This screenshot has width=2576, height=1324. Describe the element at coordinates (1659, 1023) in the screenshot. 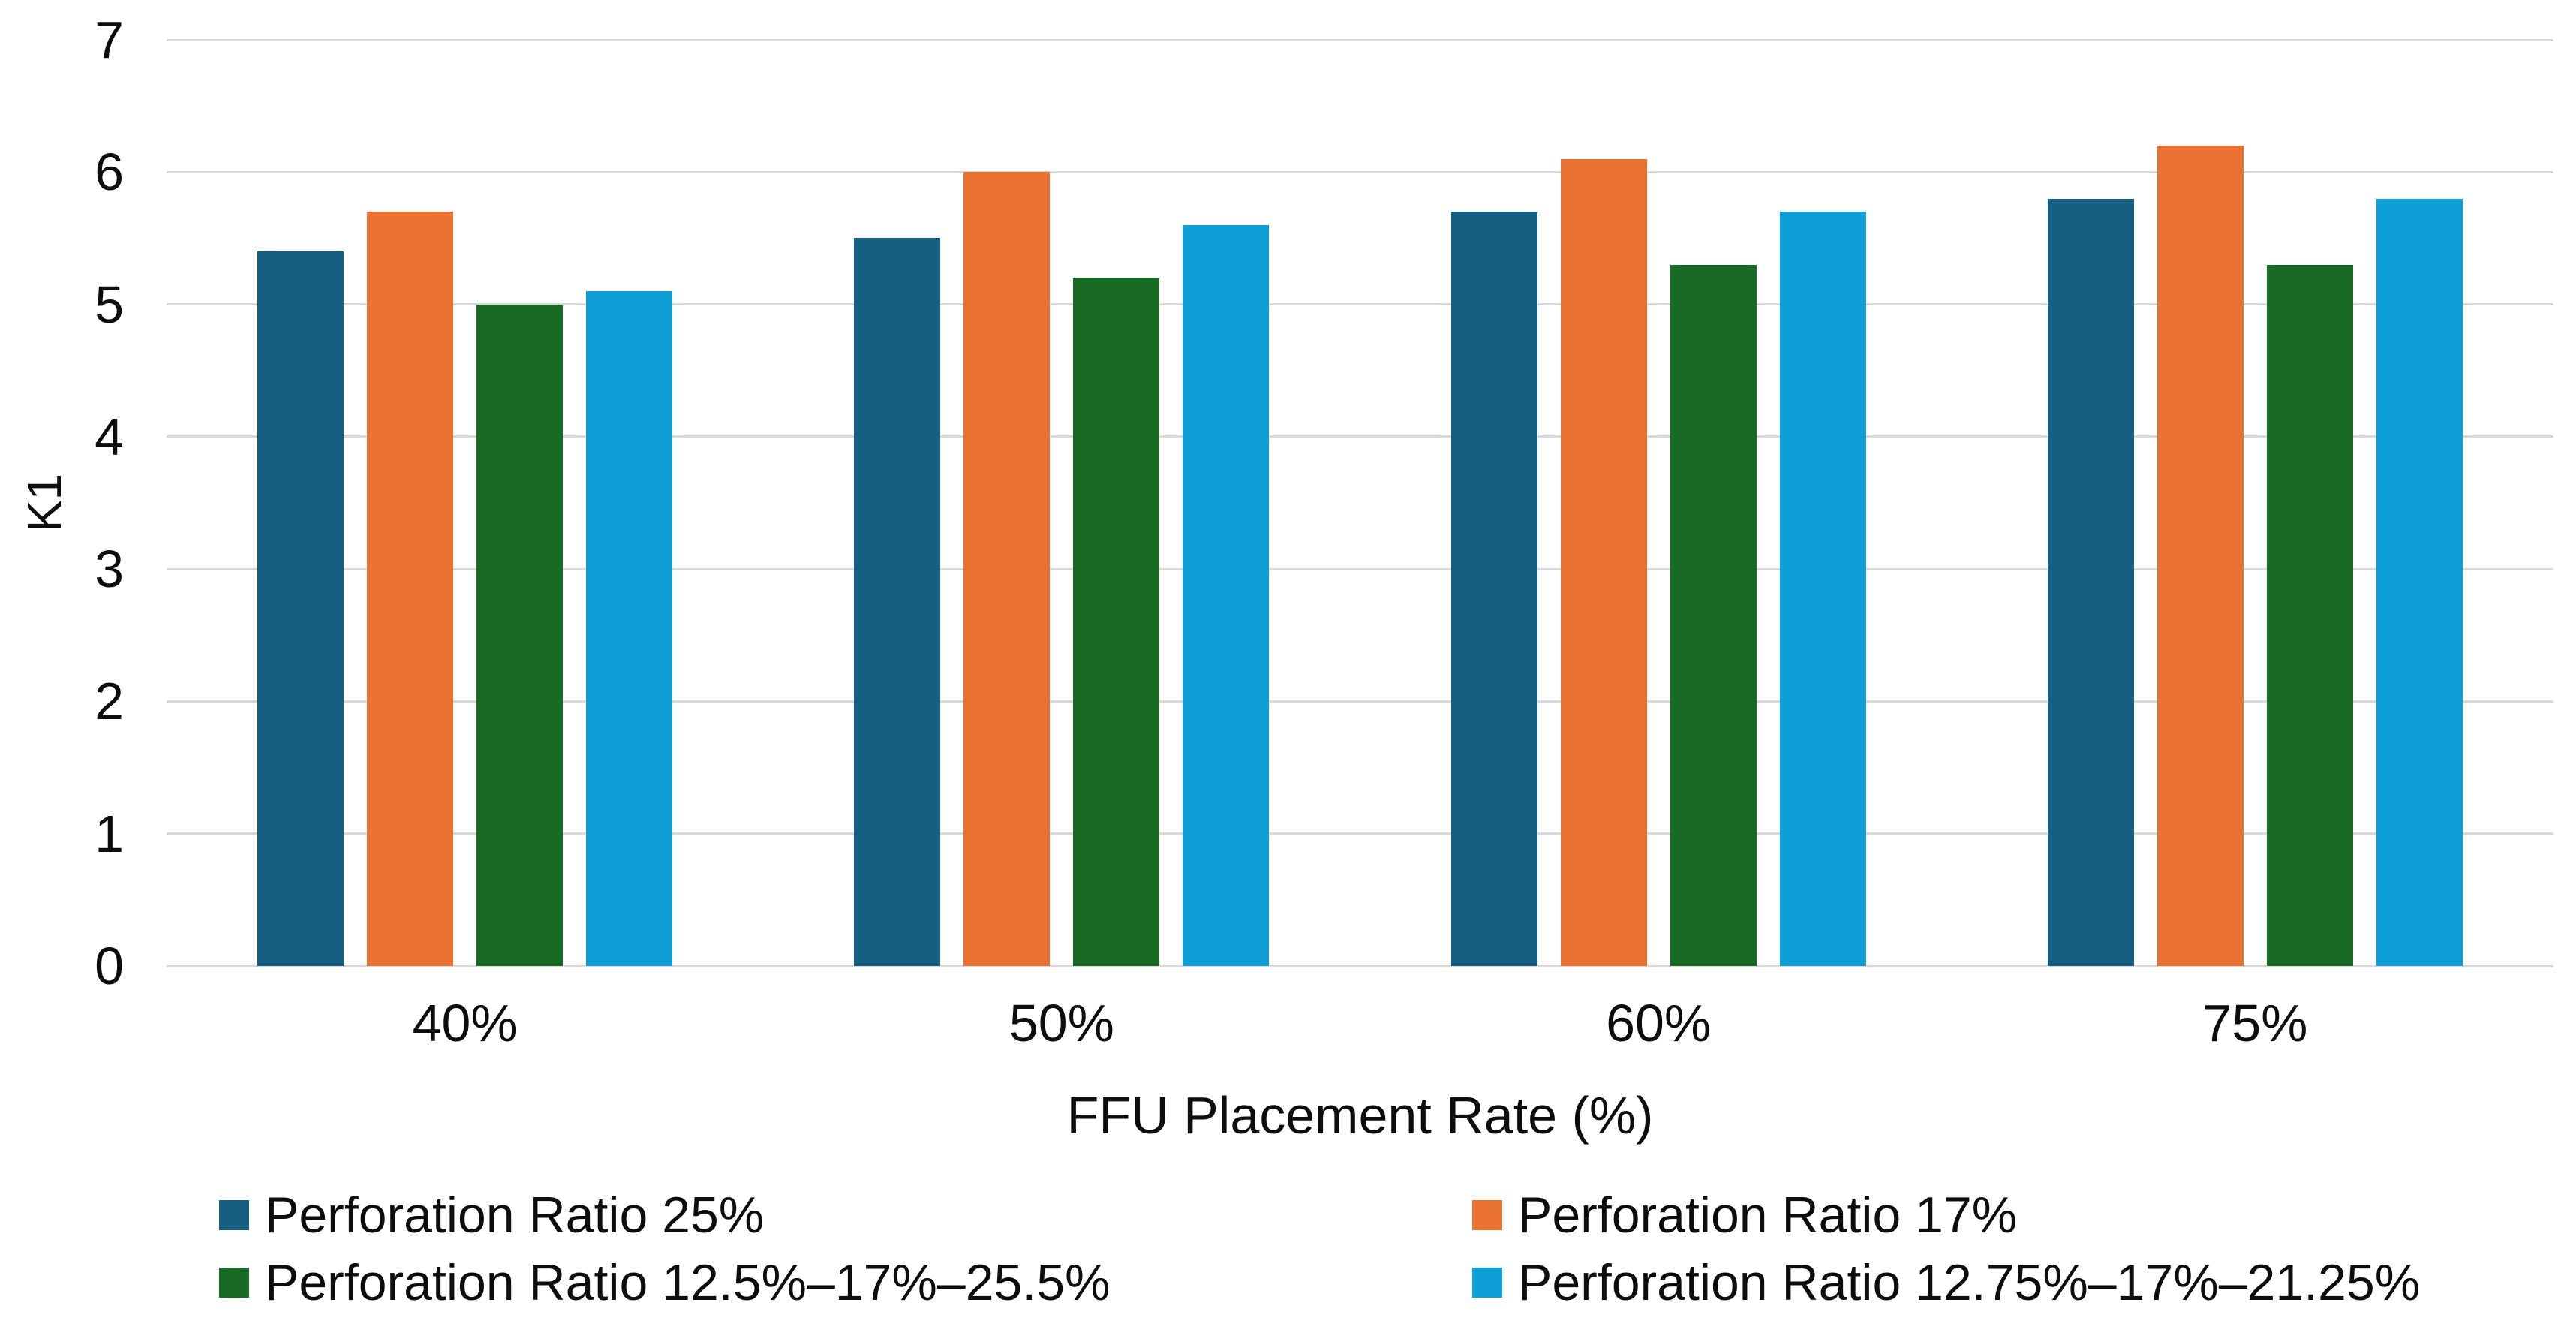

I see `x-tick-label-60%: 60%` at that location.